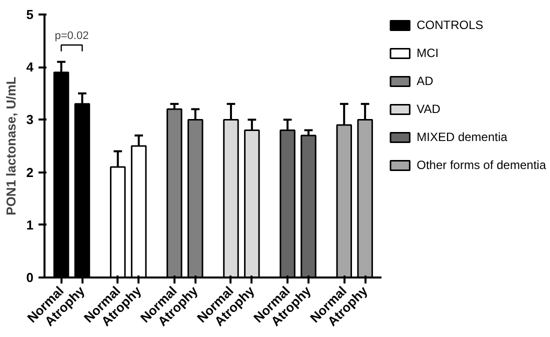  What do you see at coordinates (71, 36) in the screenshot?
I see `annotation: p=0.02` at bounding box center [71, 36].